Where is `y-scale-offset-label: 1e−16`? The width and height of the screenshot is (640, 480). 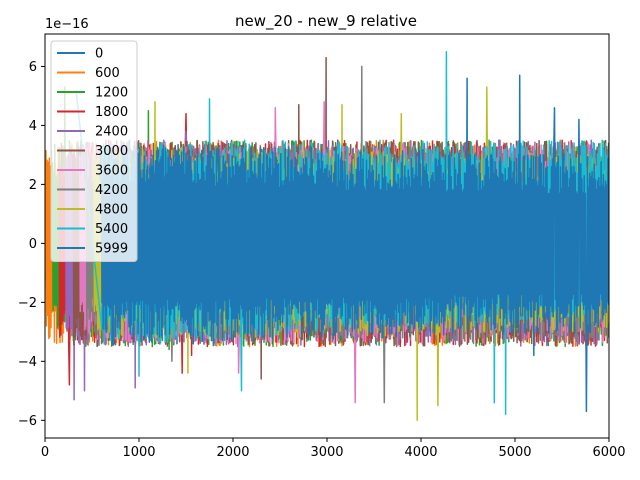
y-scale-offset-label: 1e−16 is located at coordinates (67, 24).